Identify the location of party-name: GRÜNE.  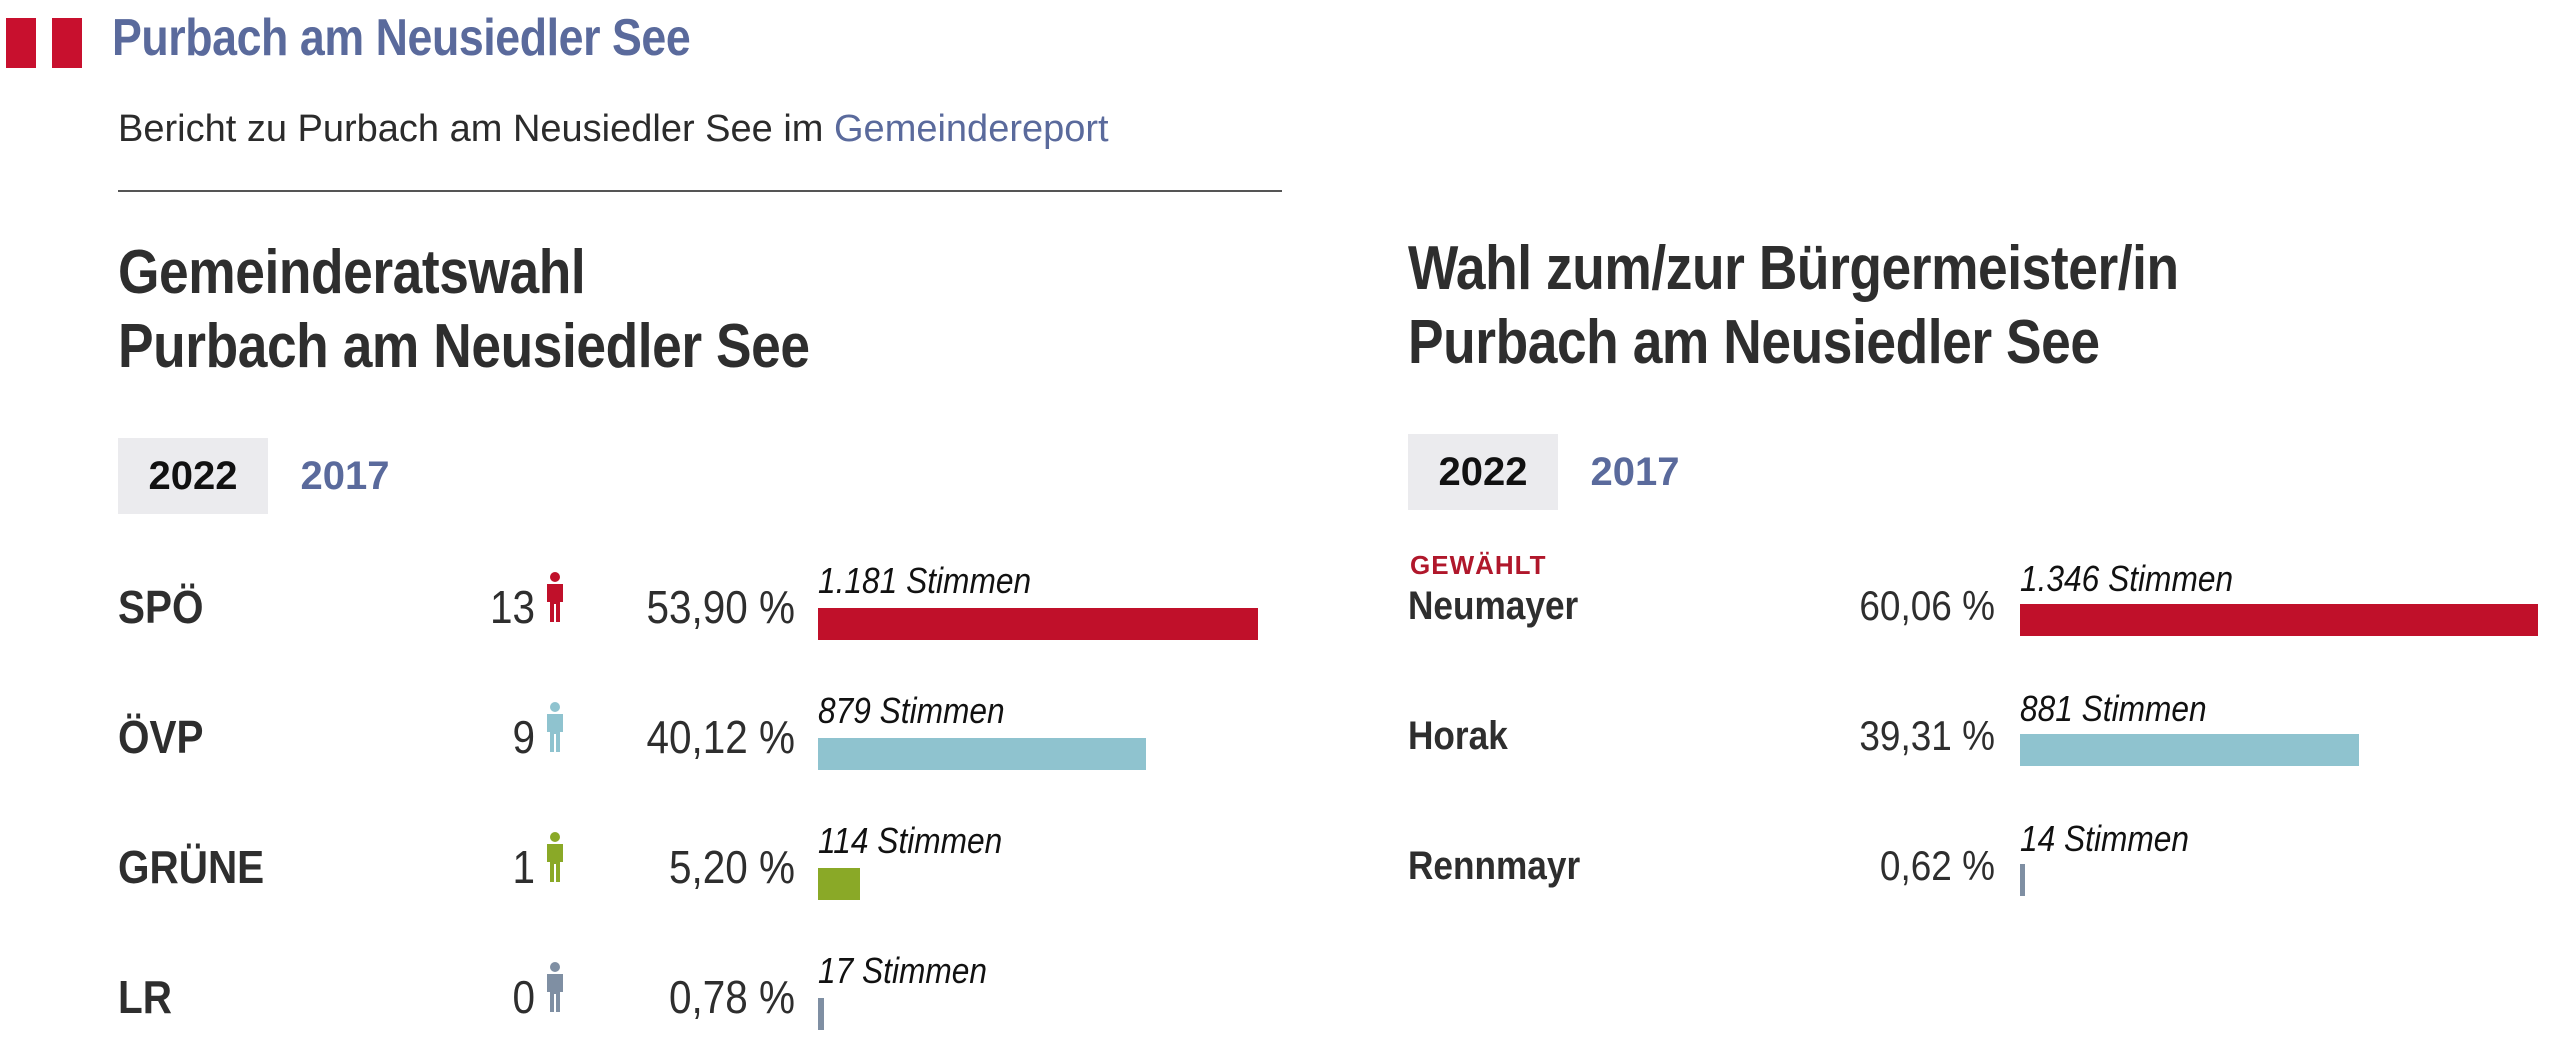
(191, 867).